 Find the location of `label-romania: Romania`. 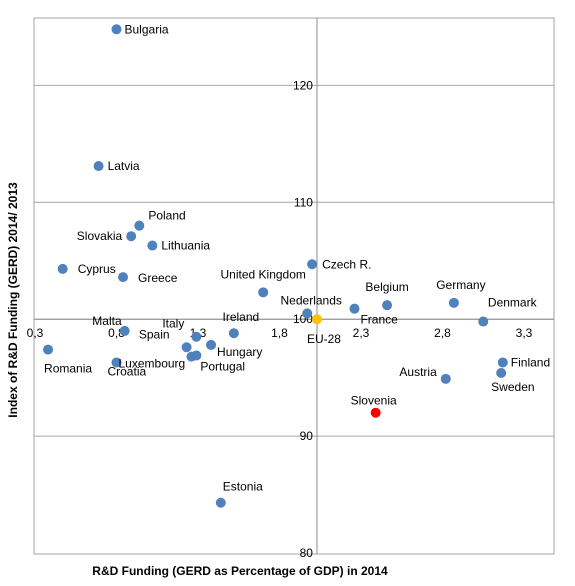

label-romania: Romania is located at coordinates (68, 369).